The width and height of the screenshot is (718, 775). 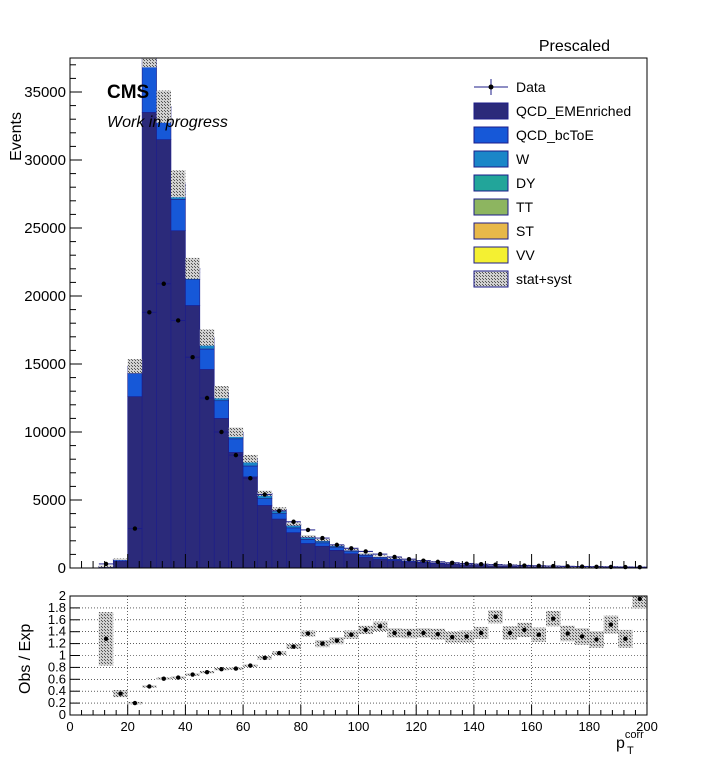 What do you see at coordinates (525, 231) in the screenshot?
I see `legend-label: ST` at bounding box center [525, 231].